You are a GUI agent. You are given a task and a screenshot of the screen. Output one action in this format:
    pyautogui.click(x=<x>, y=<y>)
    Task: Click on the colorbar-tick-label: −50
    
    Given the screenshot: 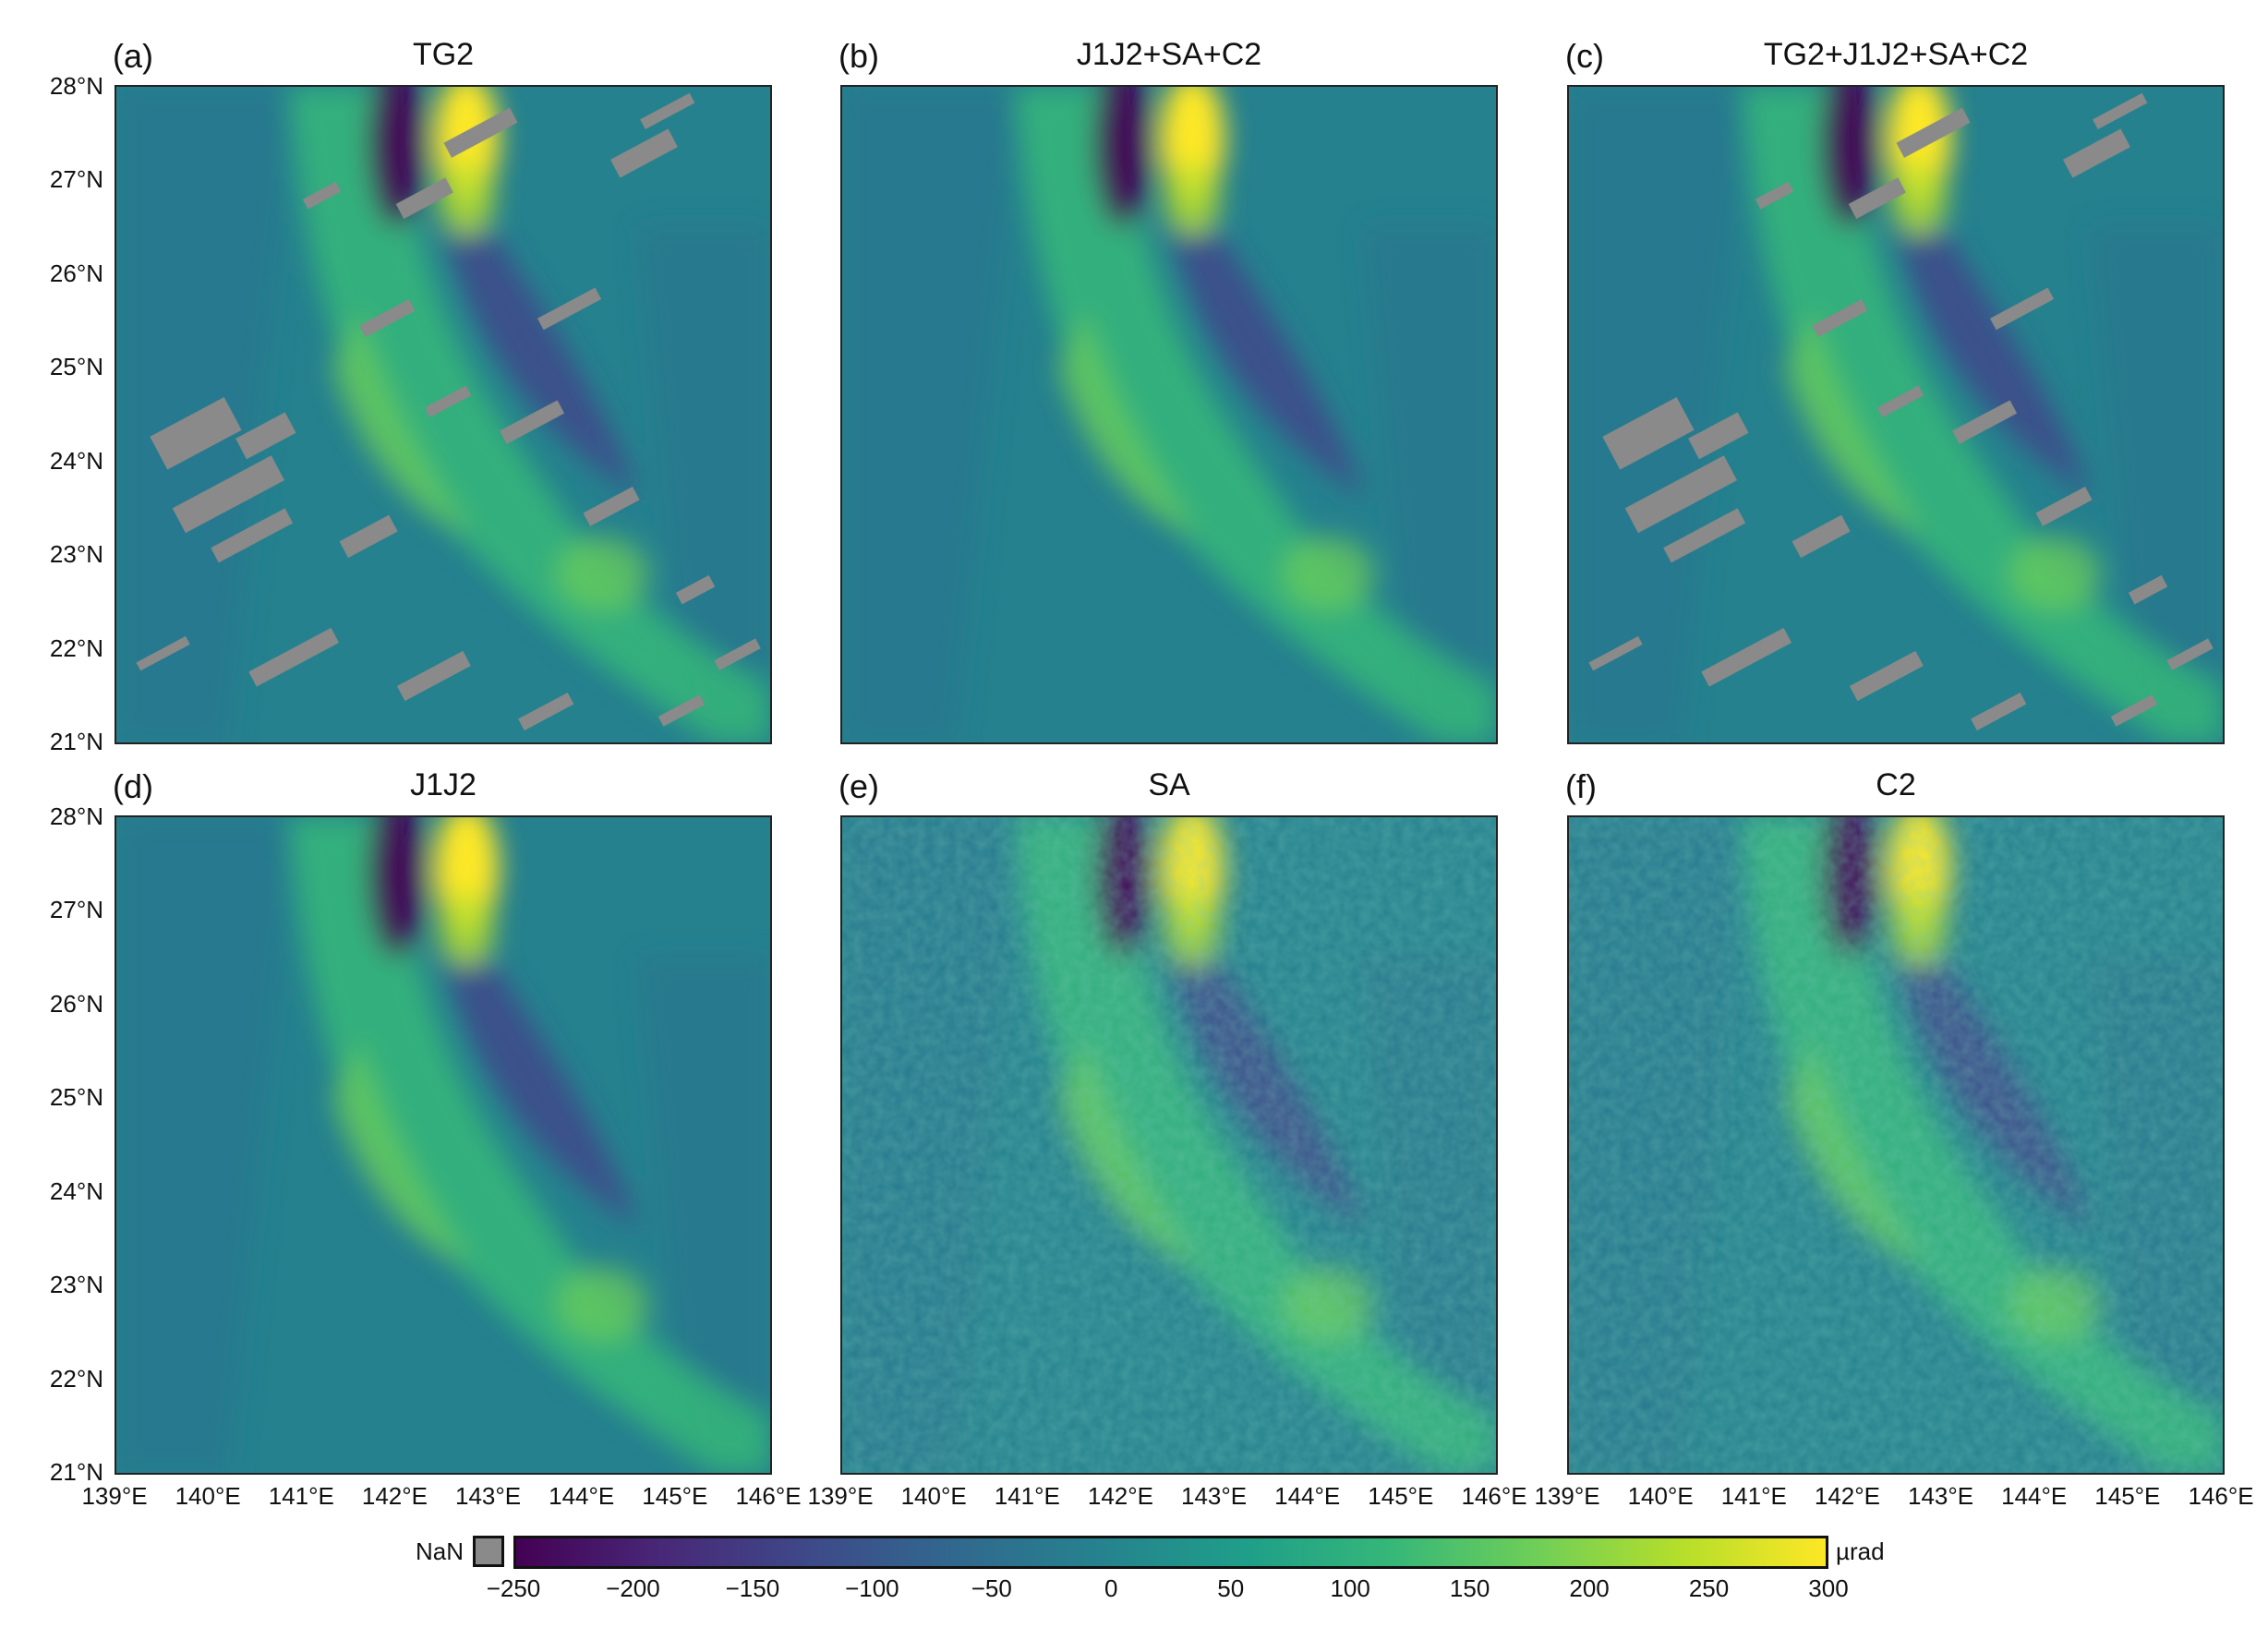 What is the action you would take?
    pyautogui.click(x=991, y=1588)
    